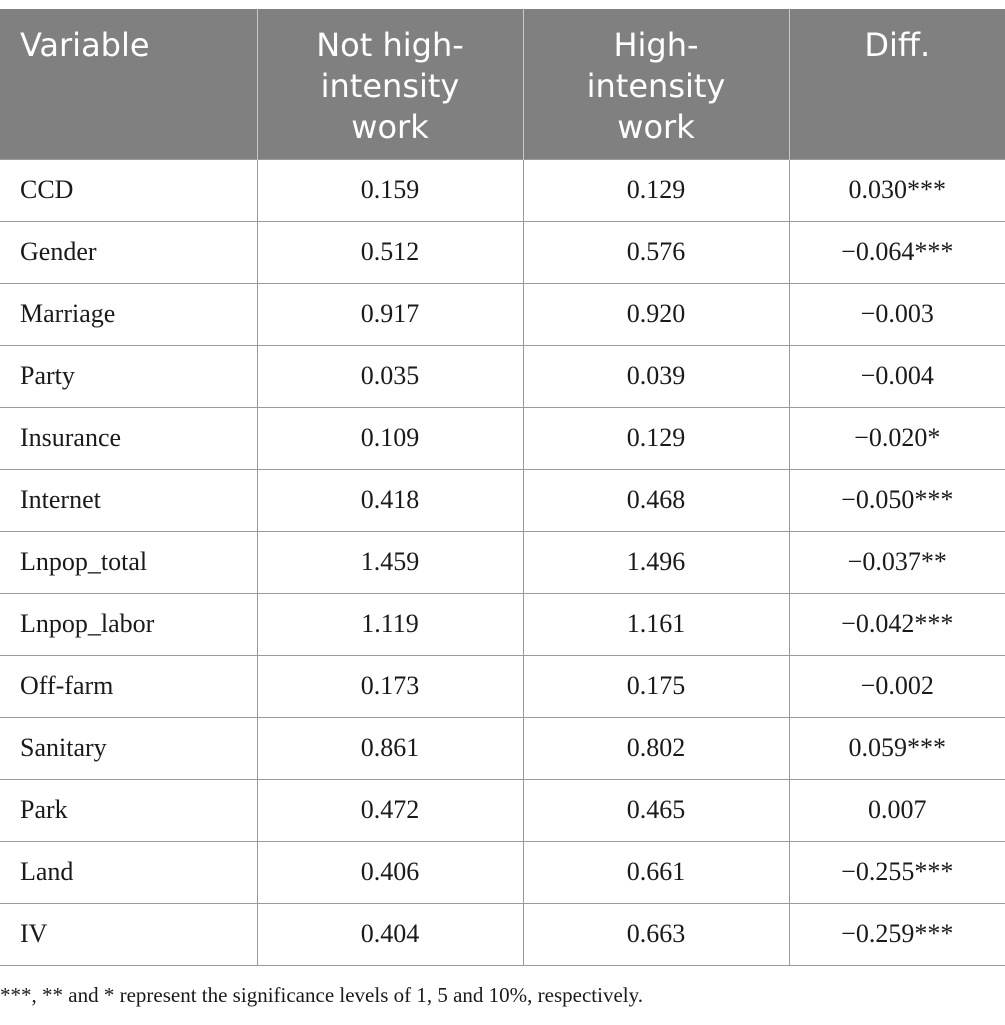 Image resolution: width=1005 pixels, height=1025 pixels. Describe the element at coordinates (655, 934) in the screenshot. I see `high-intensity-value: 0.663` at that location.